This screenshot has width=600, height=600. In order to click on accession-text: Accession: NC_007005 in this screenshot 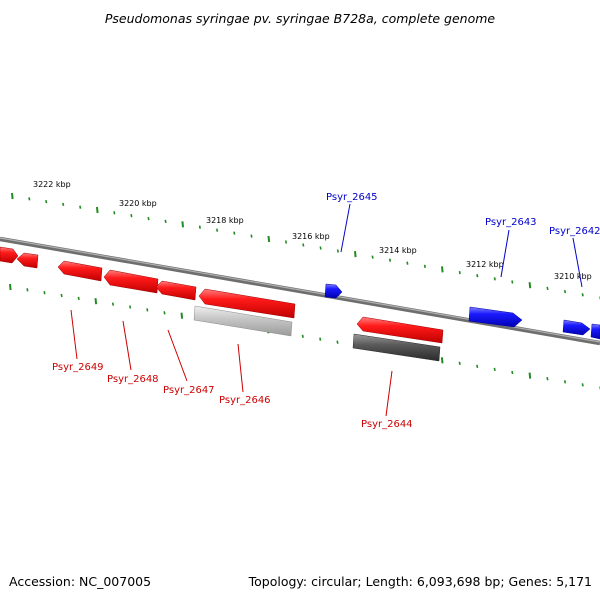, I will do `click(80, 581)`.